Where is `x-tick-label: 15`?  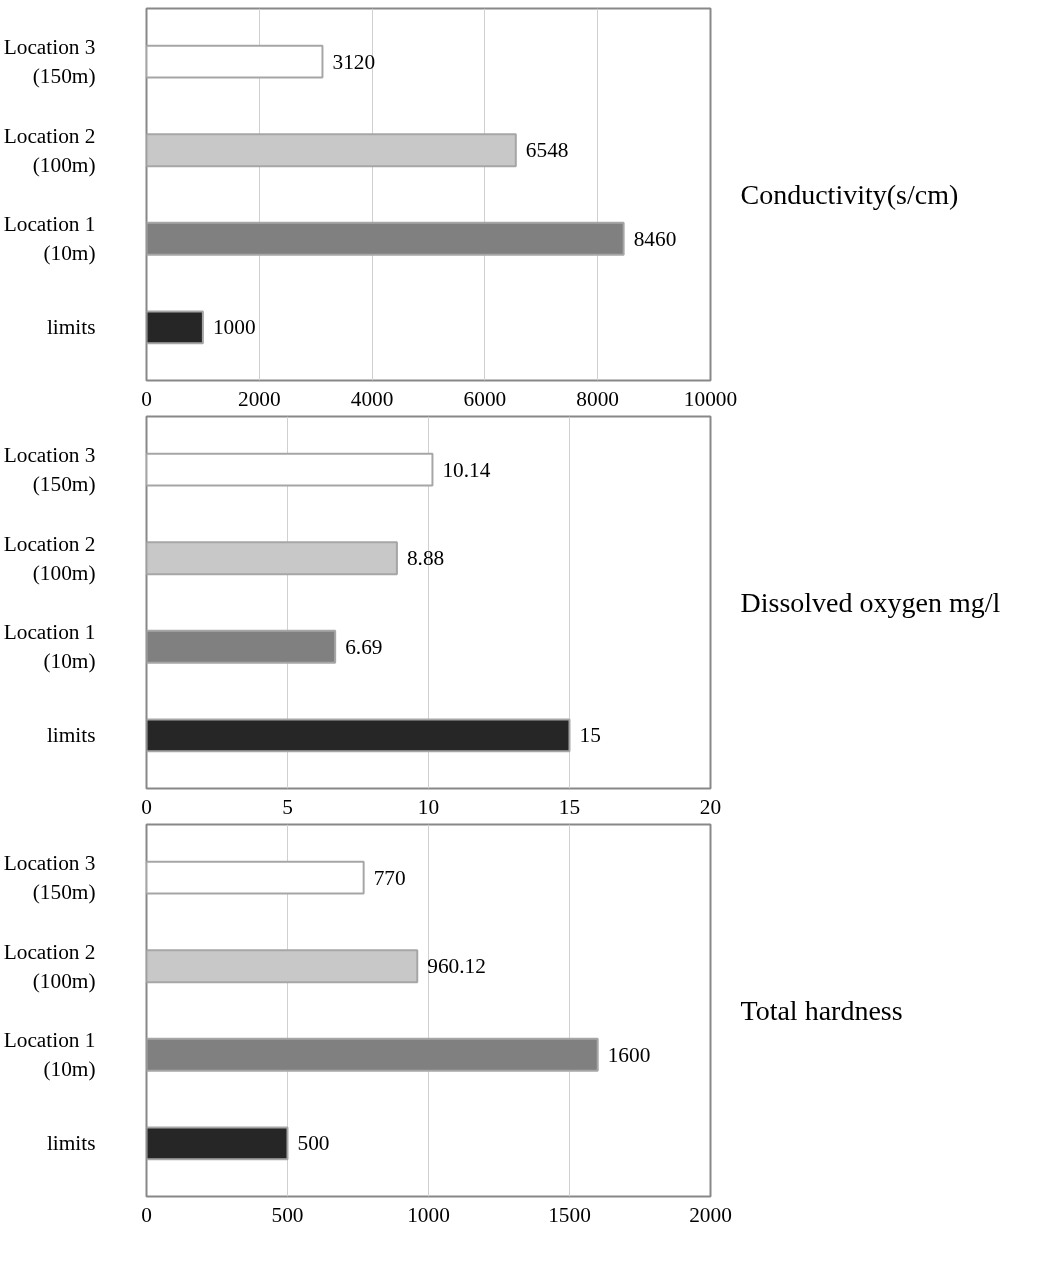 x-tick-label: 15 is located at coordinates (569, 806).